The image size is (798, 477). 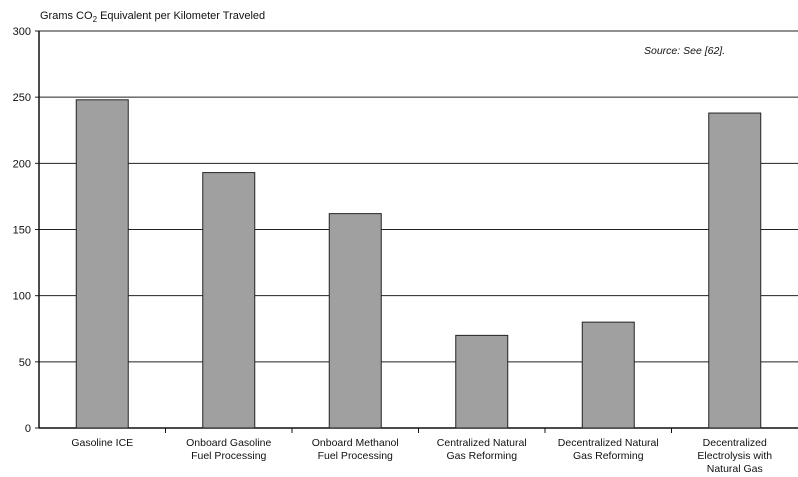 I want to click on x-tick-label-line: Natural Gas, so click(x=734, y=469).